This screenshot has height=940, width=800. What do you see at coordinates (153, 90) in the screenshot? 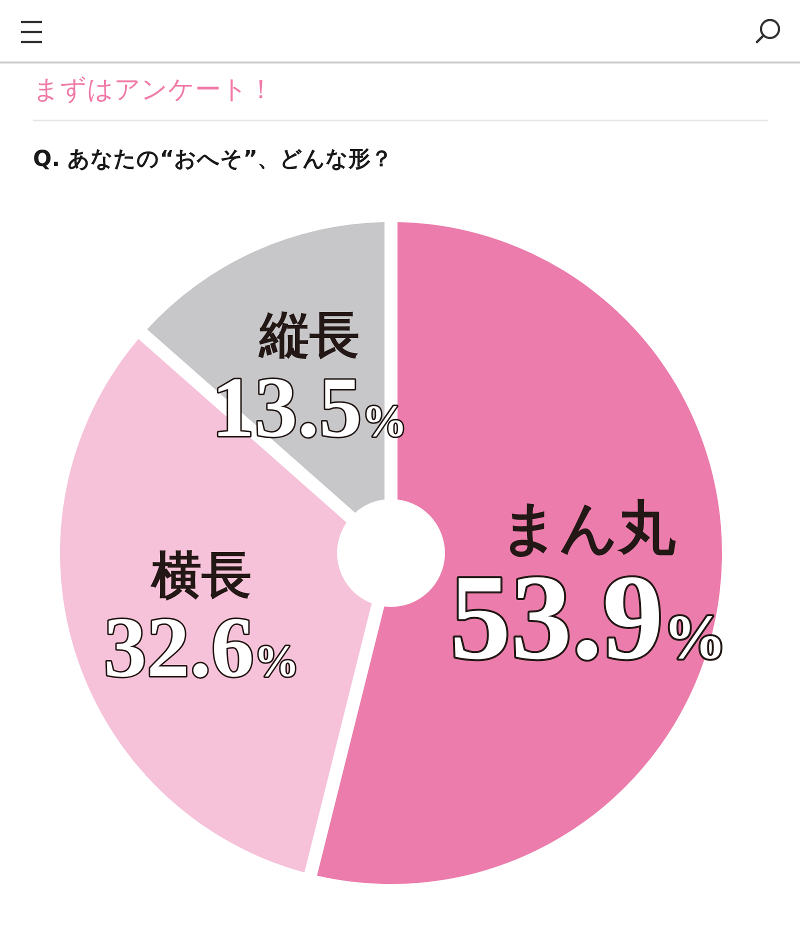
I see `chart-title: まずはアンケート！` at bounding box center [153, 90].